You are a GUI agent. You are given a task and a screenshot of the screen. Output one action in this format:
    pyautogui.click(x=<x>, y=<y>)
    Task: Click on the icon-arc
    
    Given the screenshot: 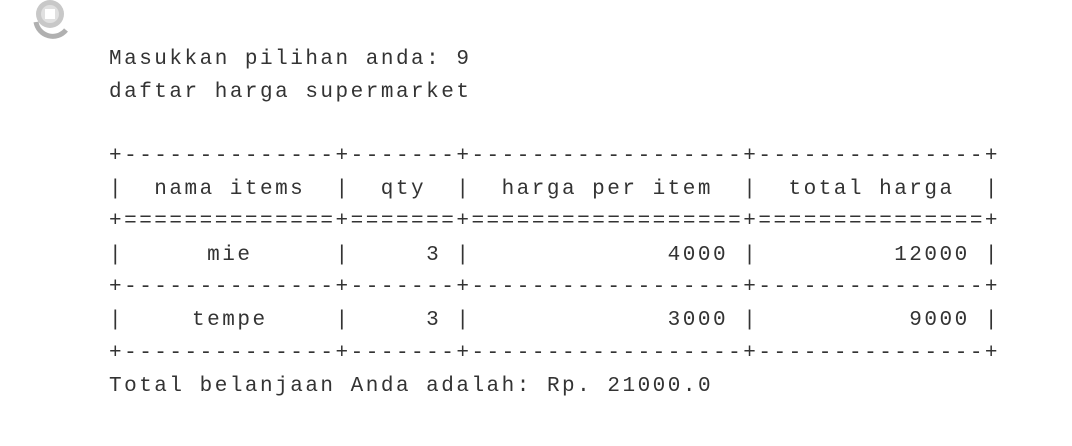 What is the action you would take?
    pyautogui.click(x=50, y=30)
    